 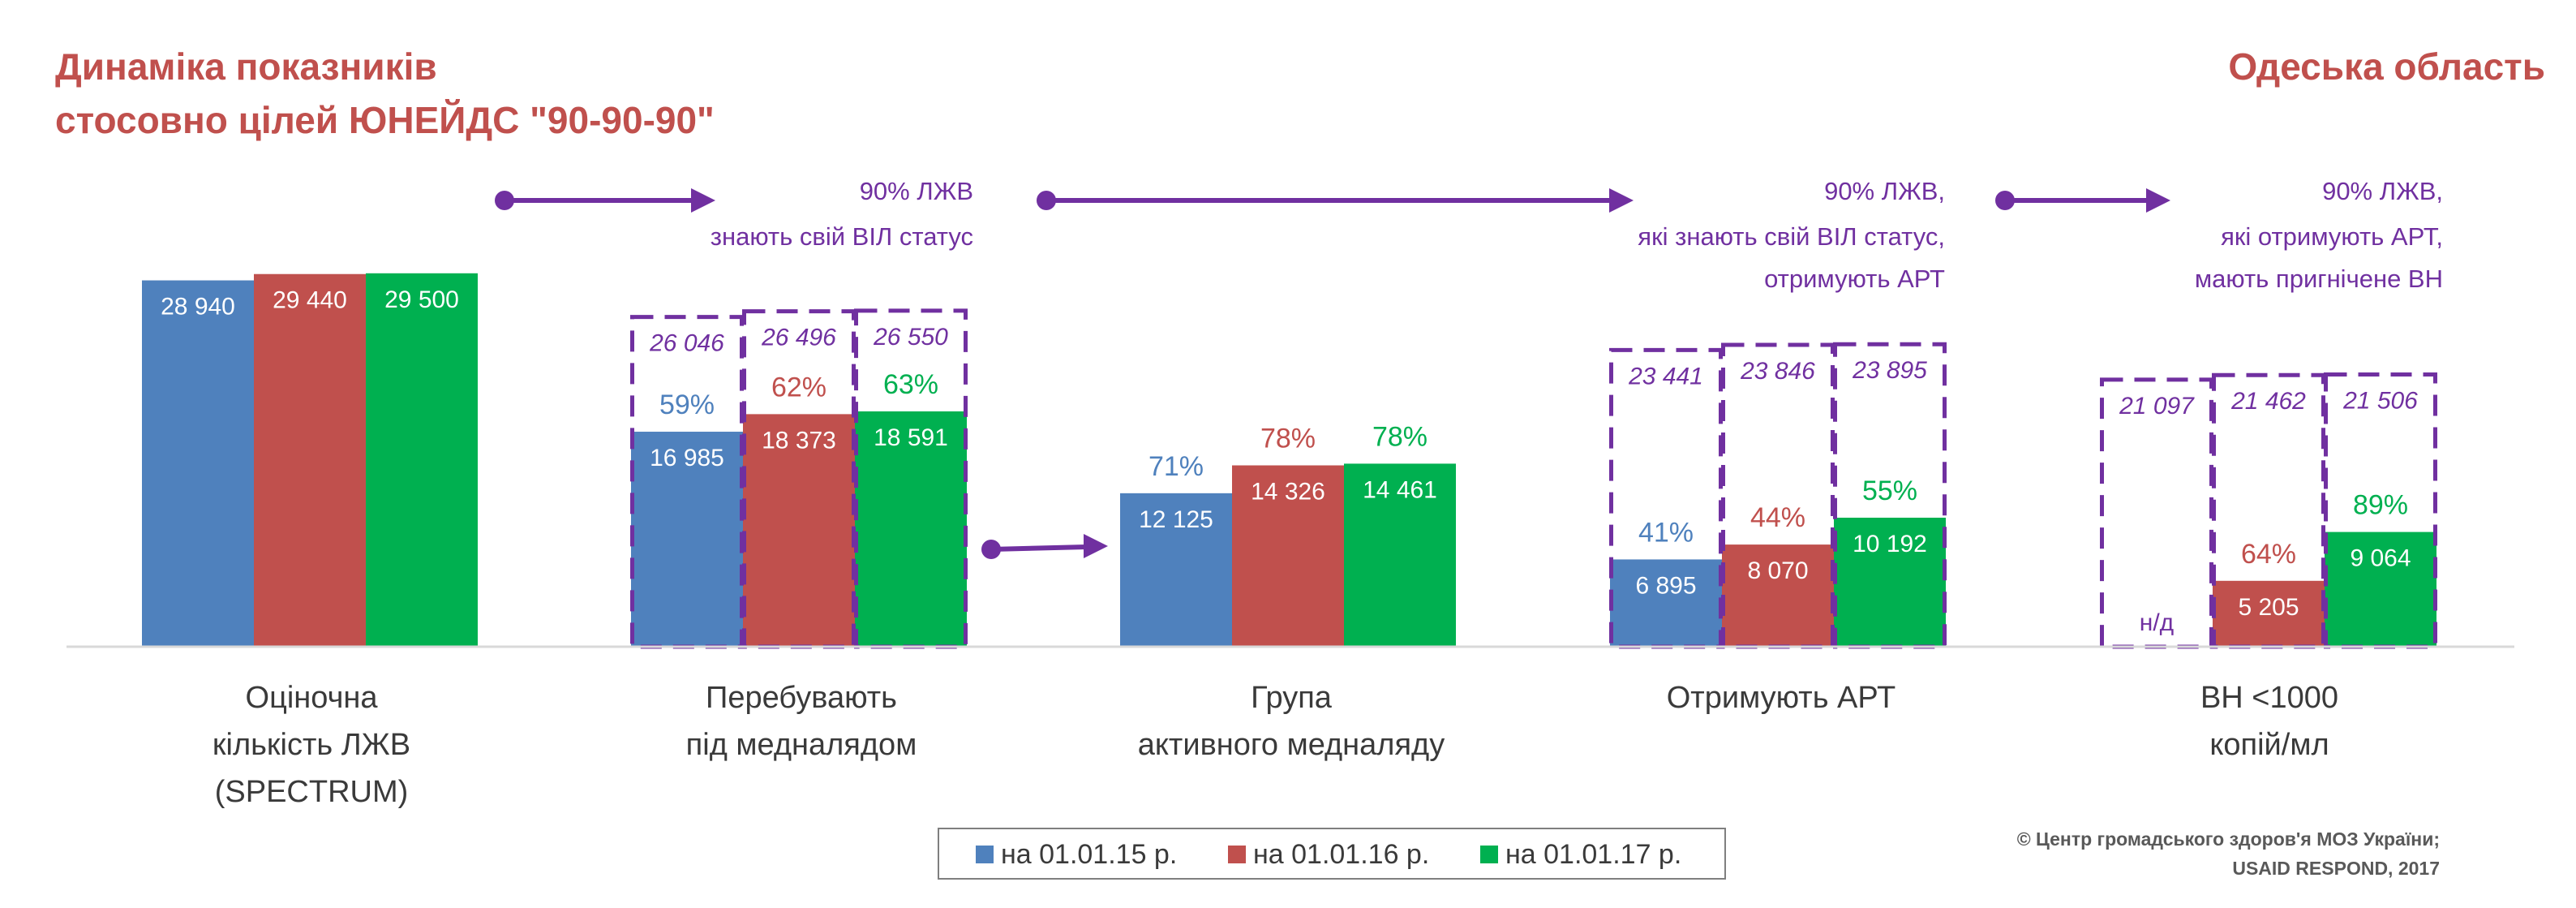 What do you see at coordinates (2380, 401) in the screenshot?
I see `target-label-vl-2017: 21 506` at bounding box center [2380, 401].